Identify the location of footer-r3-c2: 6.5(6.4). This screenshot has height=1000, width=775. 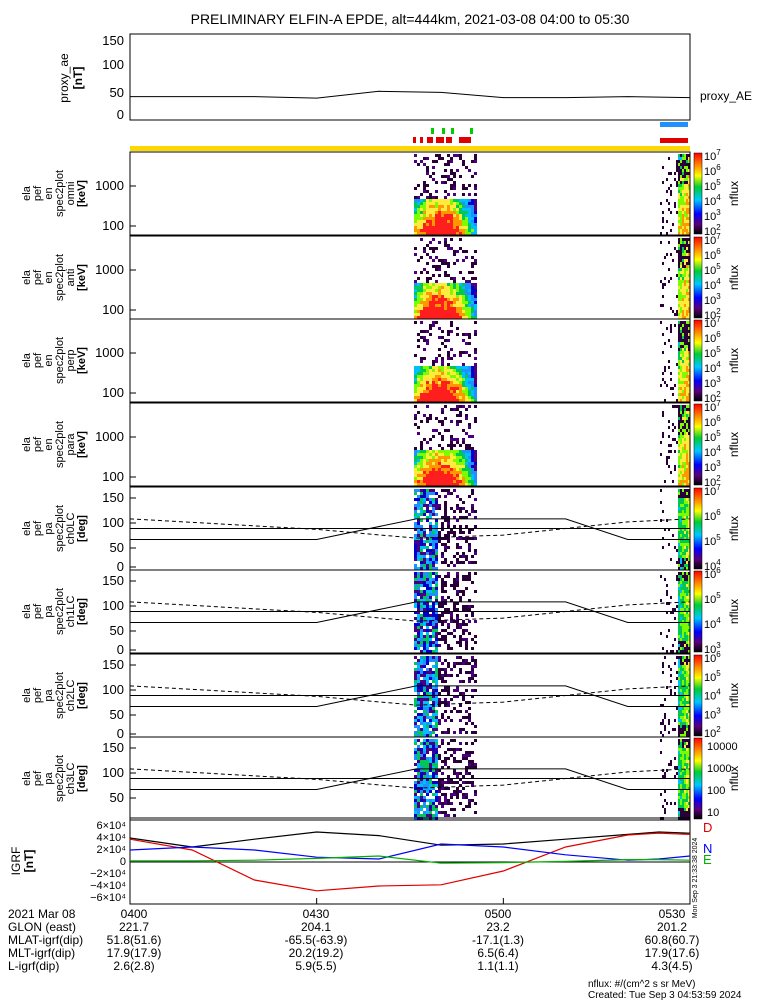
(497, 953).